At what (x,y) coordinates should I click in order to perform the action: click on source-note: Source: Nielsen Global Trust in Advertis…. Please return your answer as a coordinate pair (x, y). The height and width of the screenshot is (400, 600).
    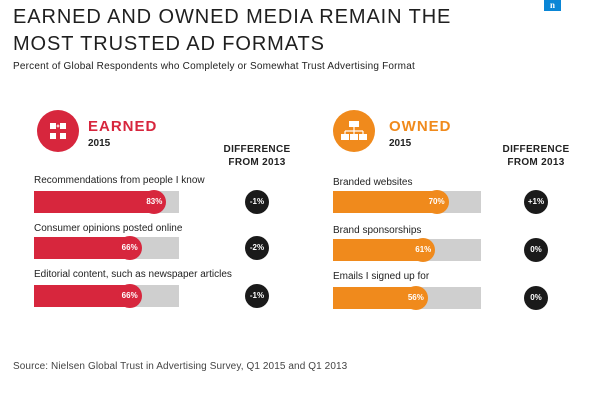
    Looking at the image, I should click on (180, 366).